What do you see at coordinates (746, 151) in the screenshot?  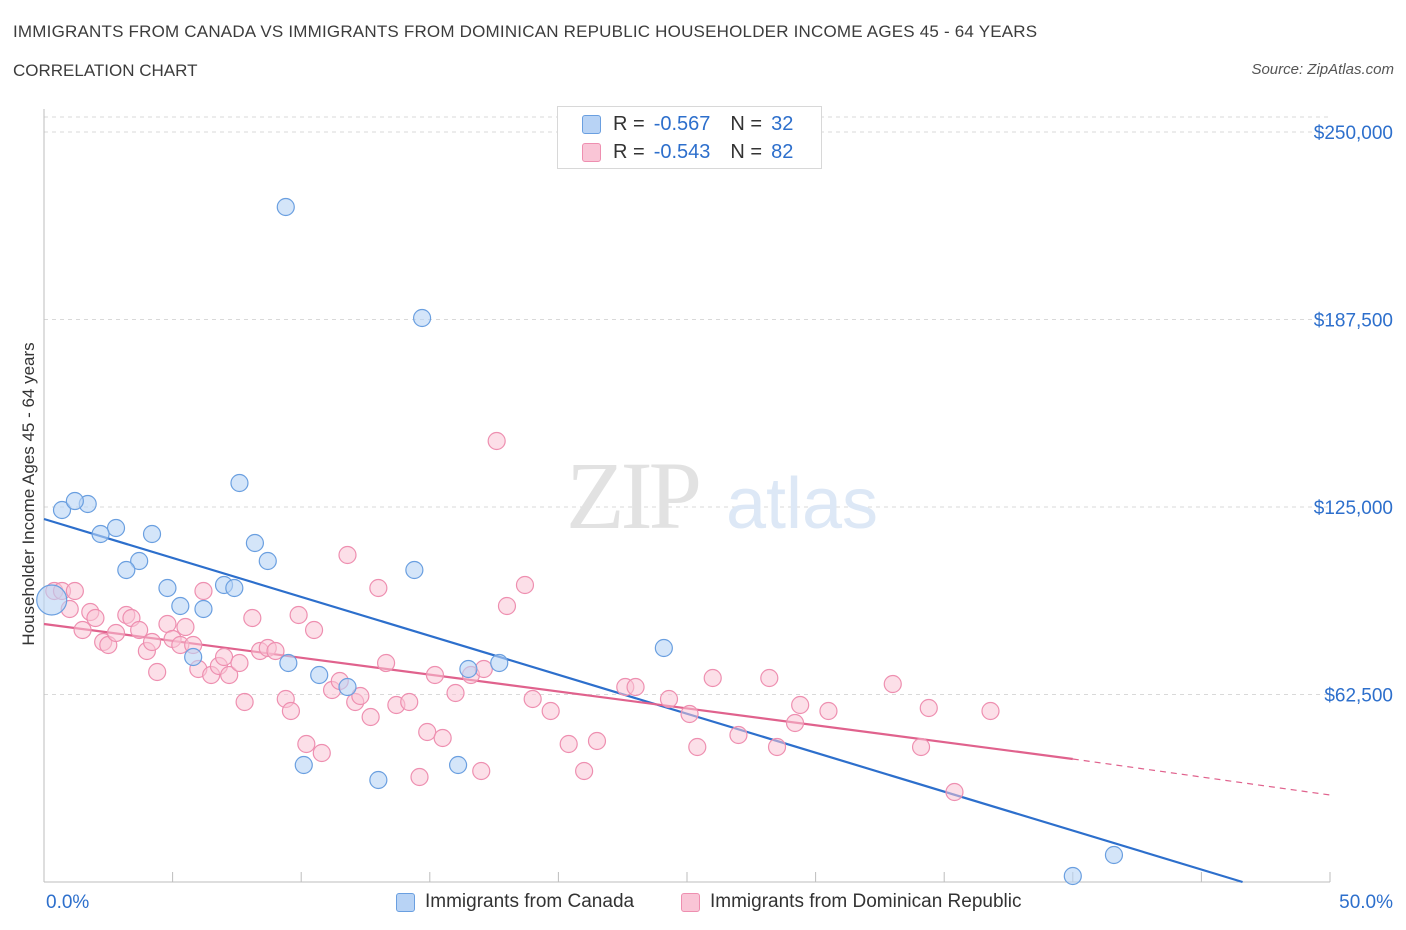 I see `legend-n-label: N =` at bounding box center [746, 151].